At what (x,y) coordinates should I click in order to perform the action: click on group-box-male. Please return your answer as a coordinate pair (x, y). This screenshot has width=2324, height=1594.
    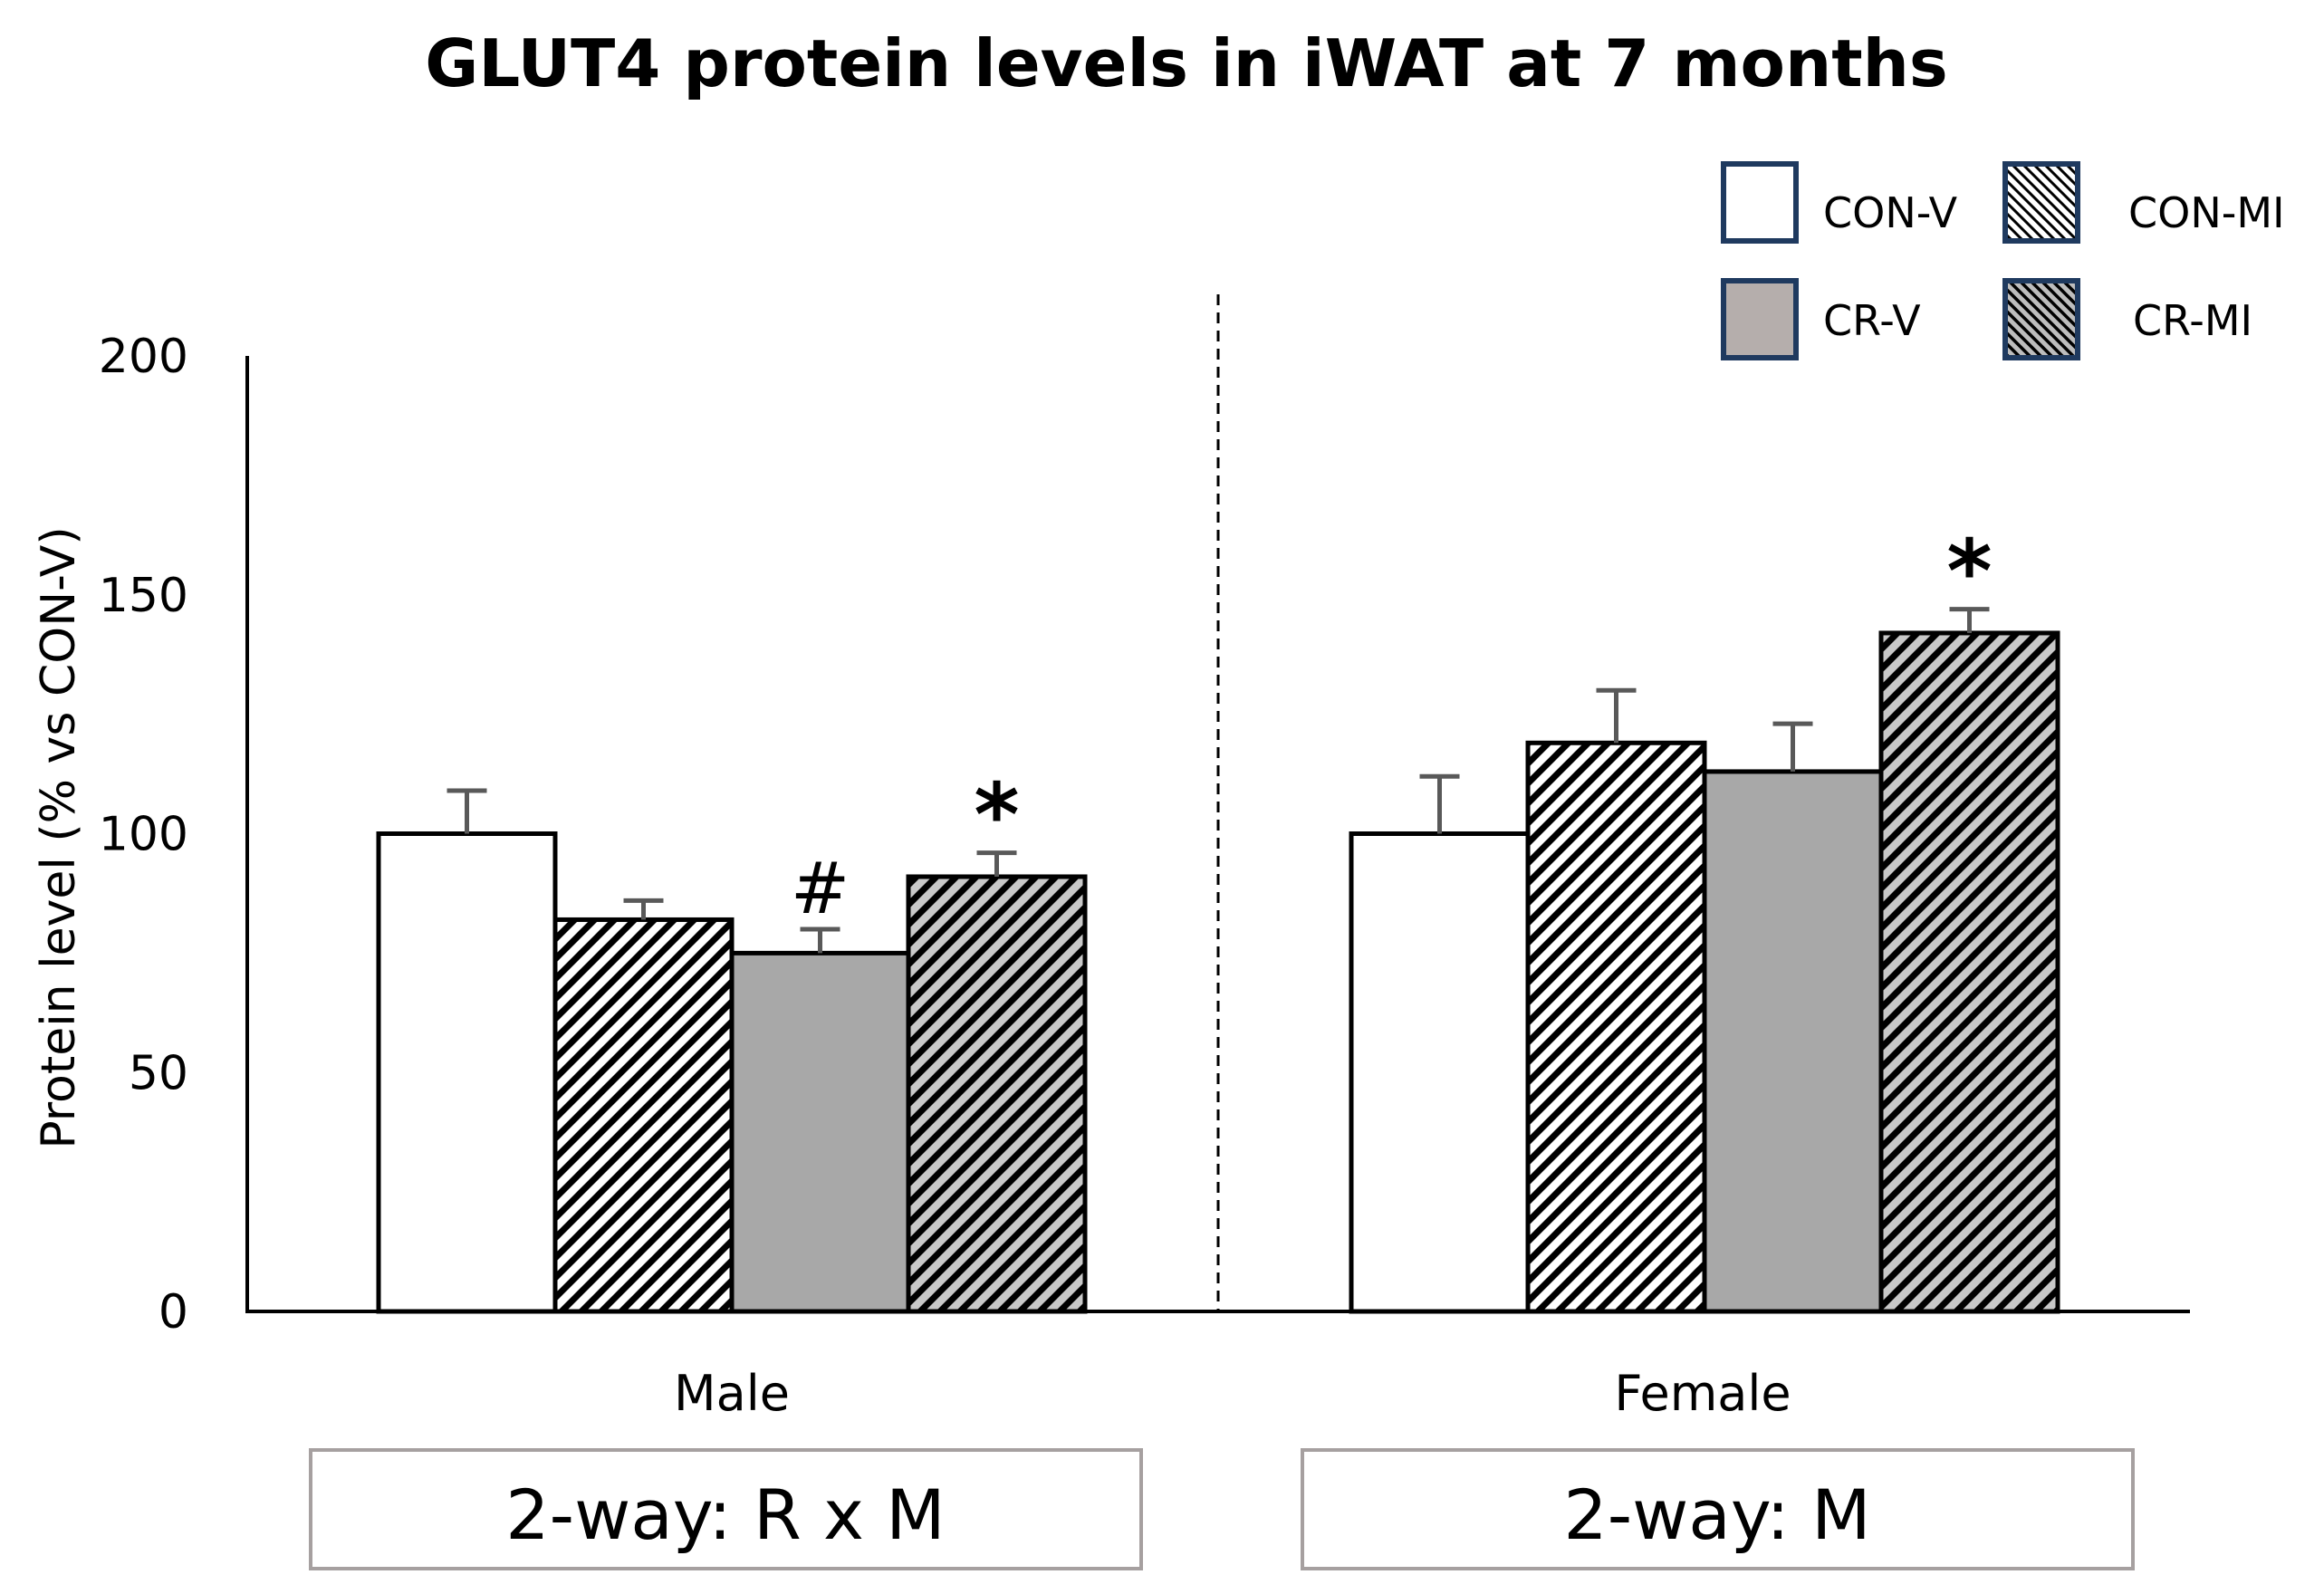
    Looking at the image, I should click on (726, 1509).